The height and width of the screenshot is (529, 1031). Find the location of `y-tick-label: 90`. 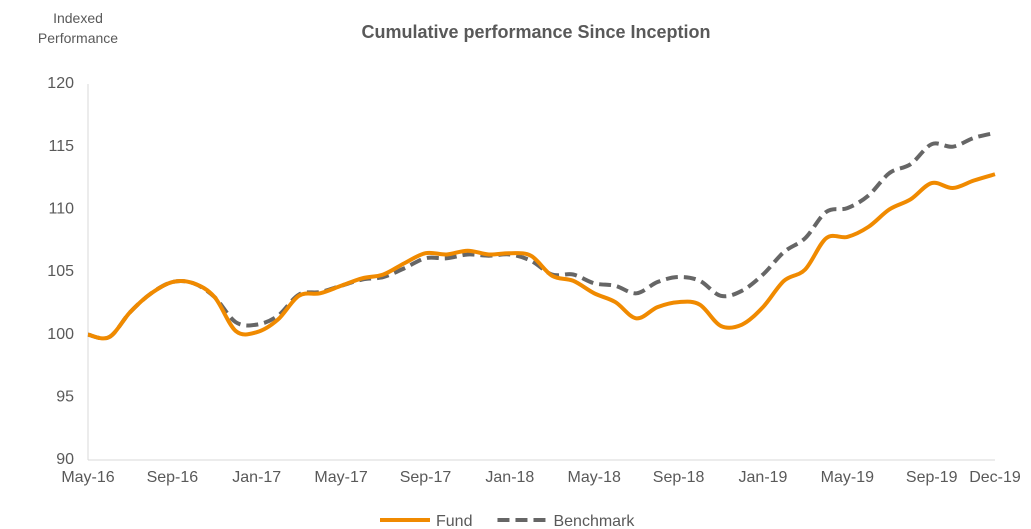

y-tick-label: 90 is located at coordinates (65, 459).